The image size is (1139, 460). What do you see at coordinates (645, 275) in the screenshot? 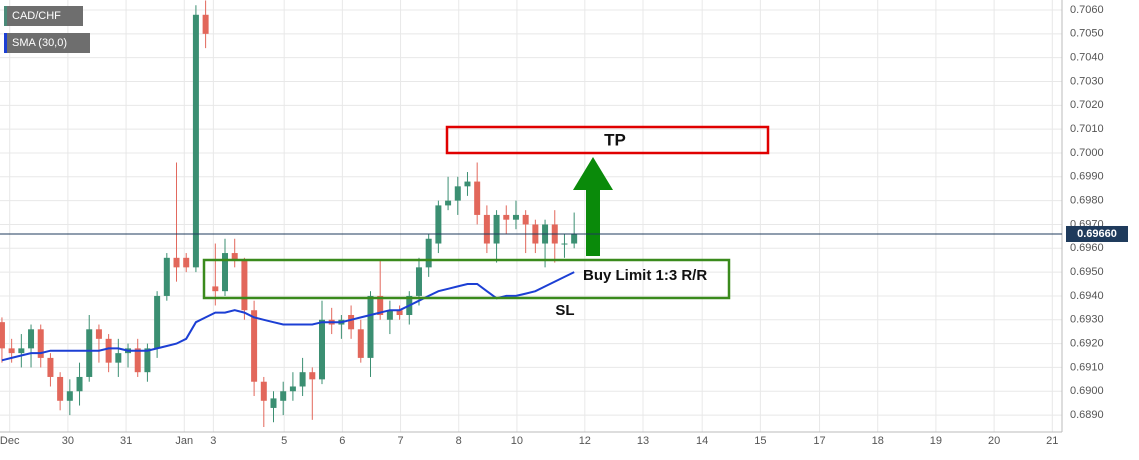
I see `buy-limit-label: Buy Limit 1:3 R/R` at bounding box center [645, 275].